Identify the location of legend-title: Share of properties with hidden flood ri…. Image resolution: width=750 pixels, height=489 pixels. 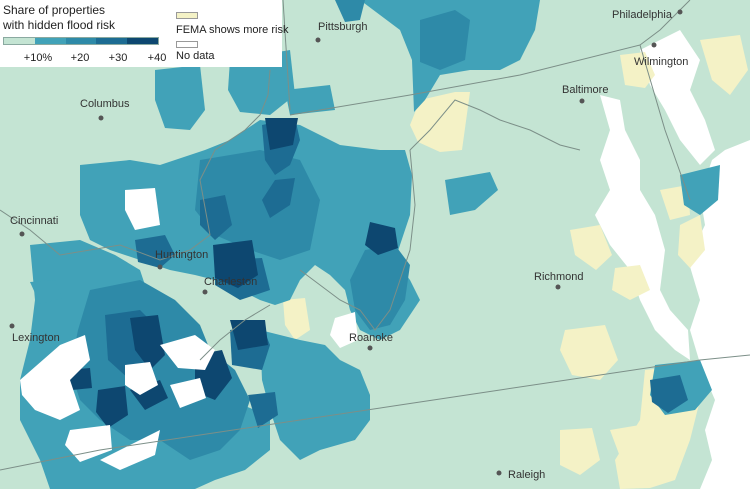
(88, 18).